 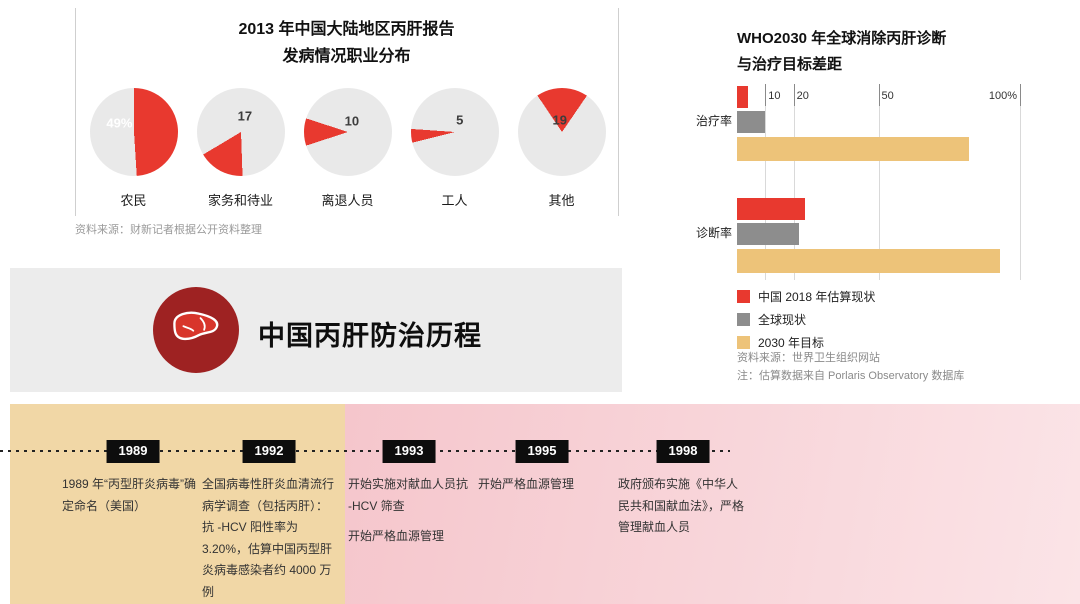 I want to click on pie-title-line1: 2013 年中国大陆地区丙肝报告, so click(x=346, y=29).